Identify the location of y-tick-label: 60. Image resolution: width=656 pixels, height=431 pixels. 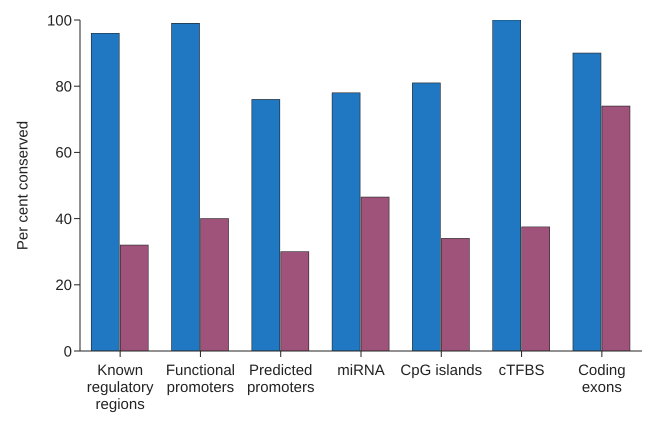
(63, 153).